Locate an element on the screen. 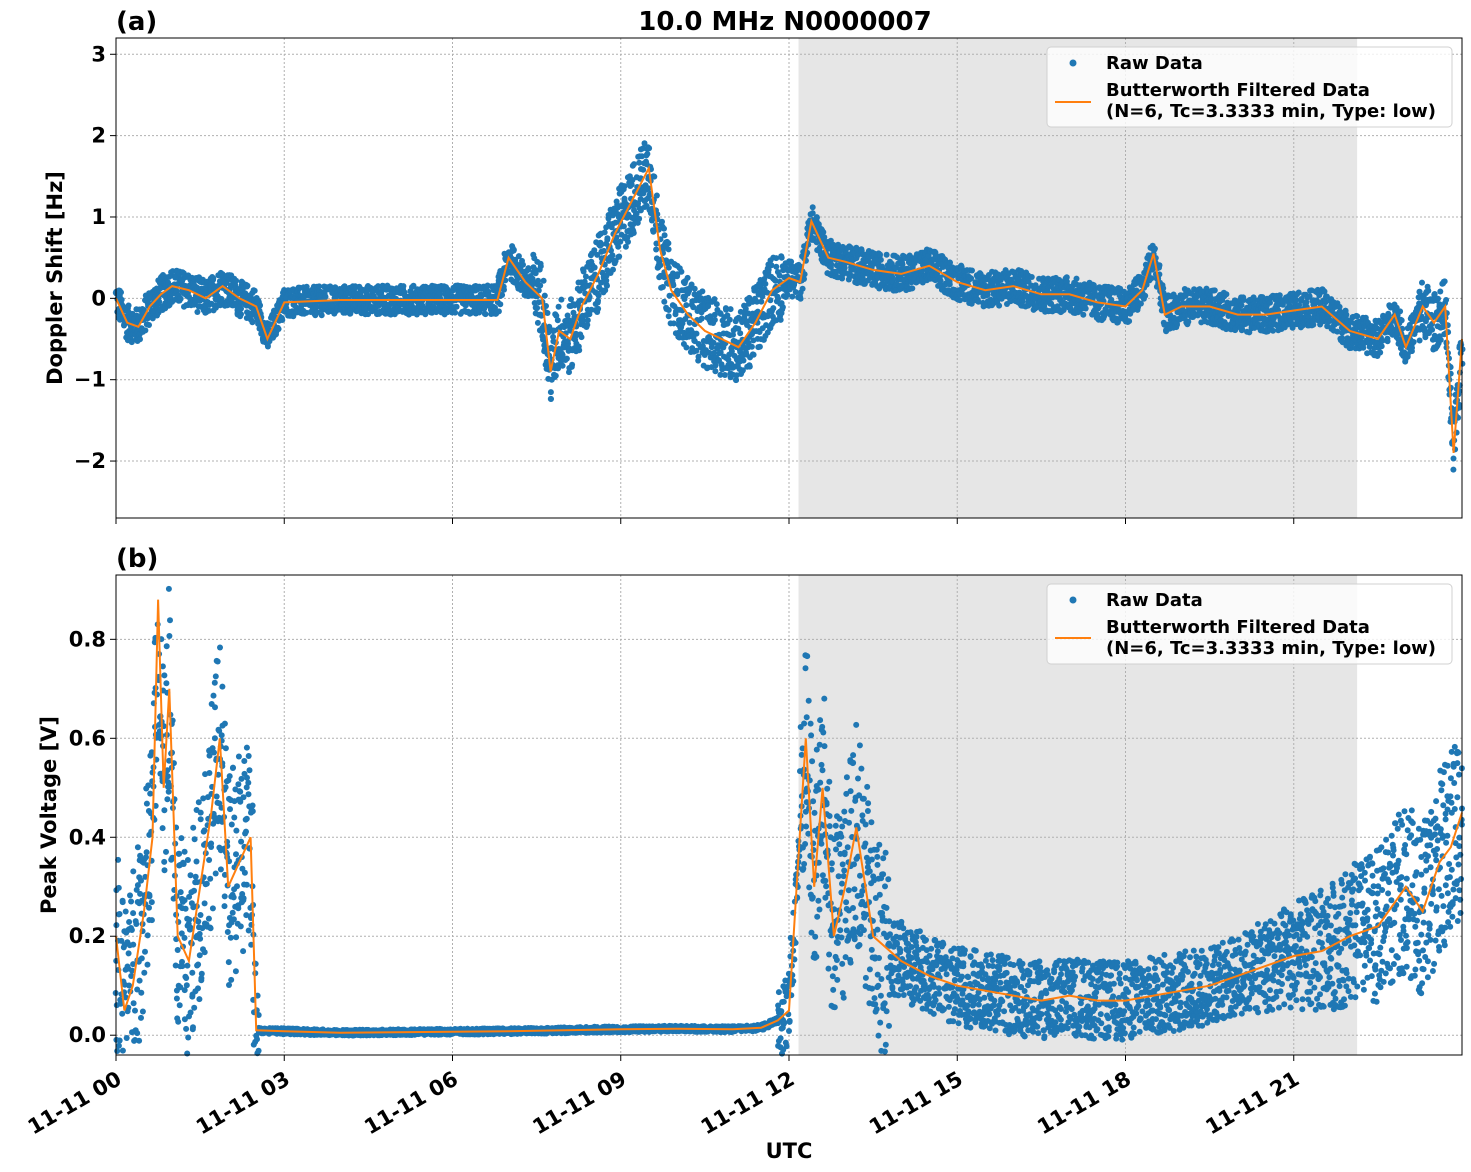 The height and width of the screenshot is (1172, 1471). legend-filtered-params-a: (N=6, Tc=3.3333 min, Type: low) is located at coordinates (1271, 111).